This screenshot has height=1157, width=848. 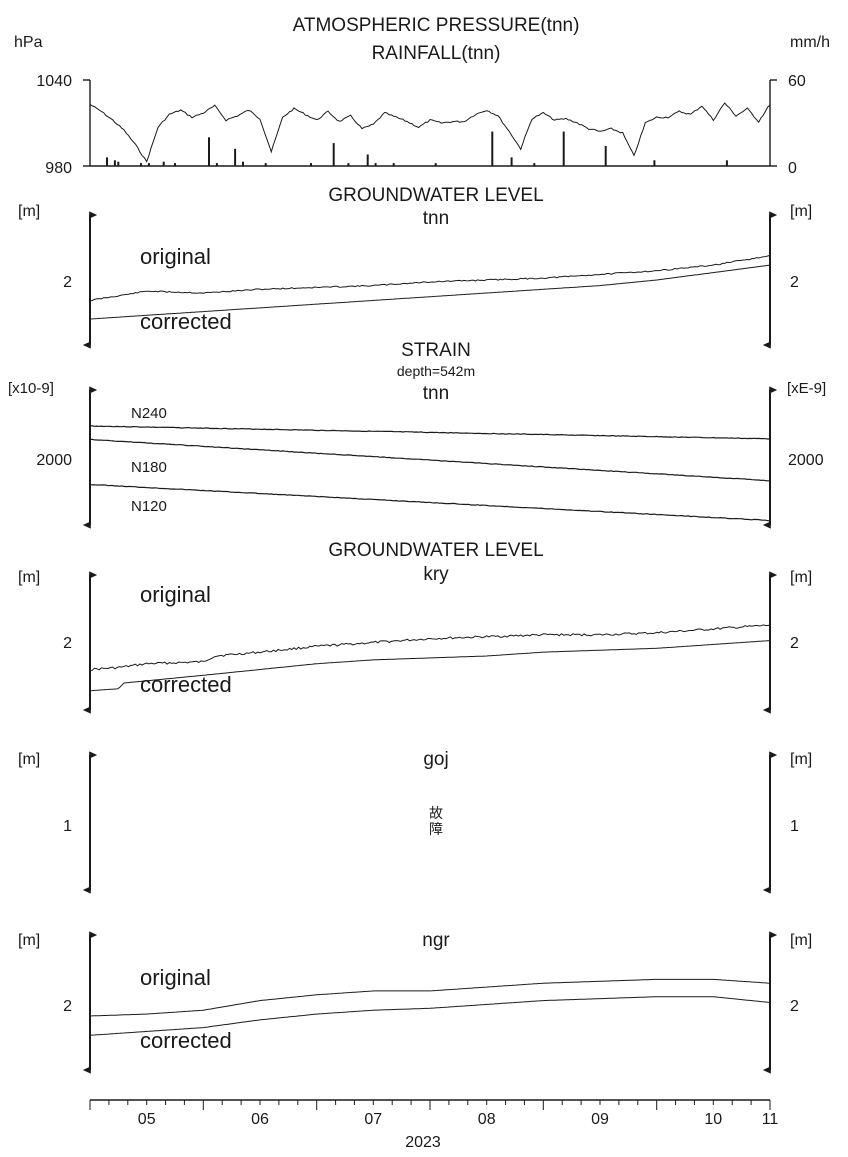 What do you see at coordinates (436, 940) in the screenshot?
I see `ngr-site: ngr` at bounding box center [436, 940].